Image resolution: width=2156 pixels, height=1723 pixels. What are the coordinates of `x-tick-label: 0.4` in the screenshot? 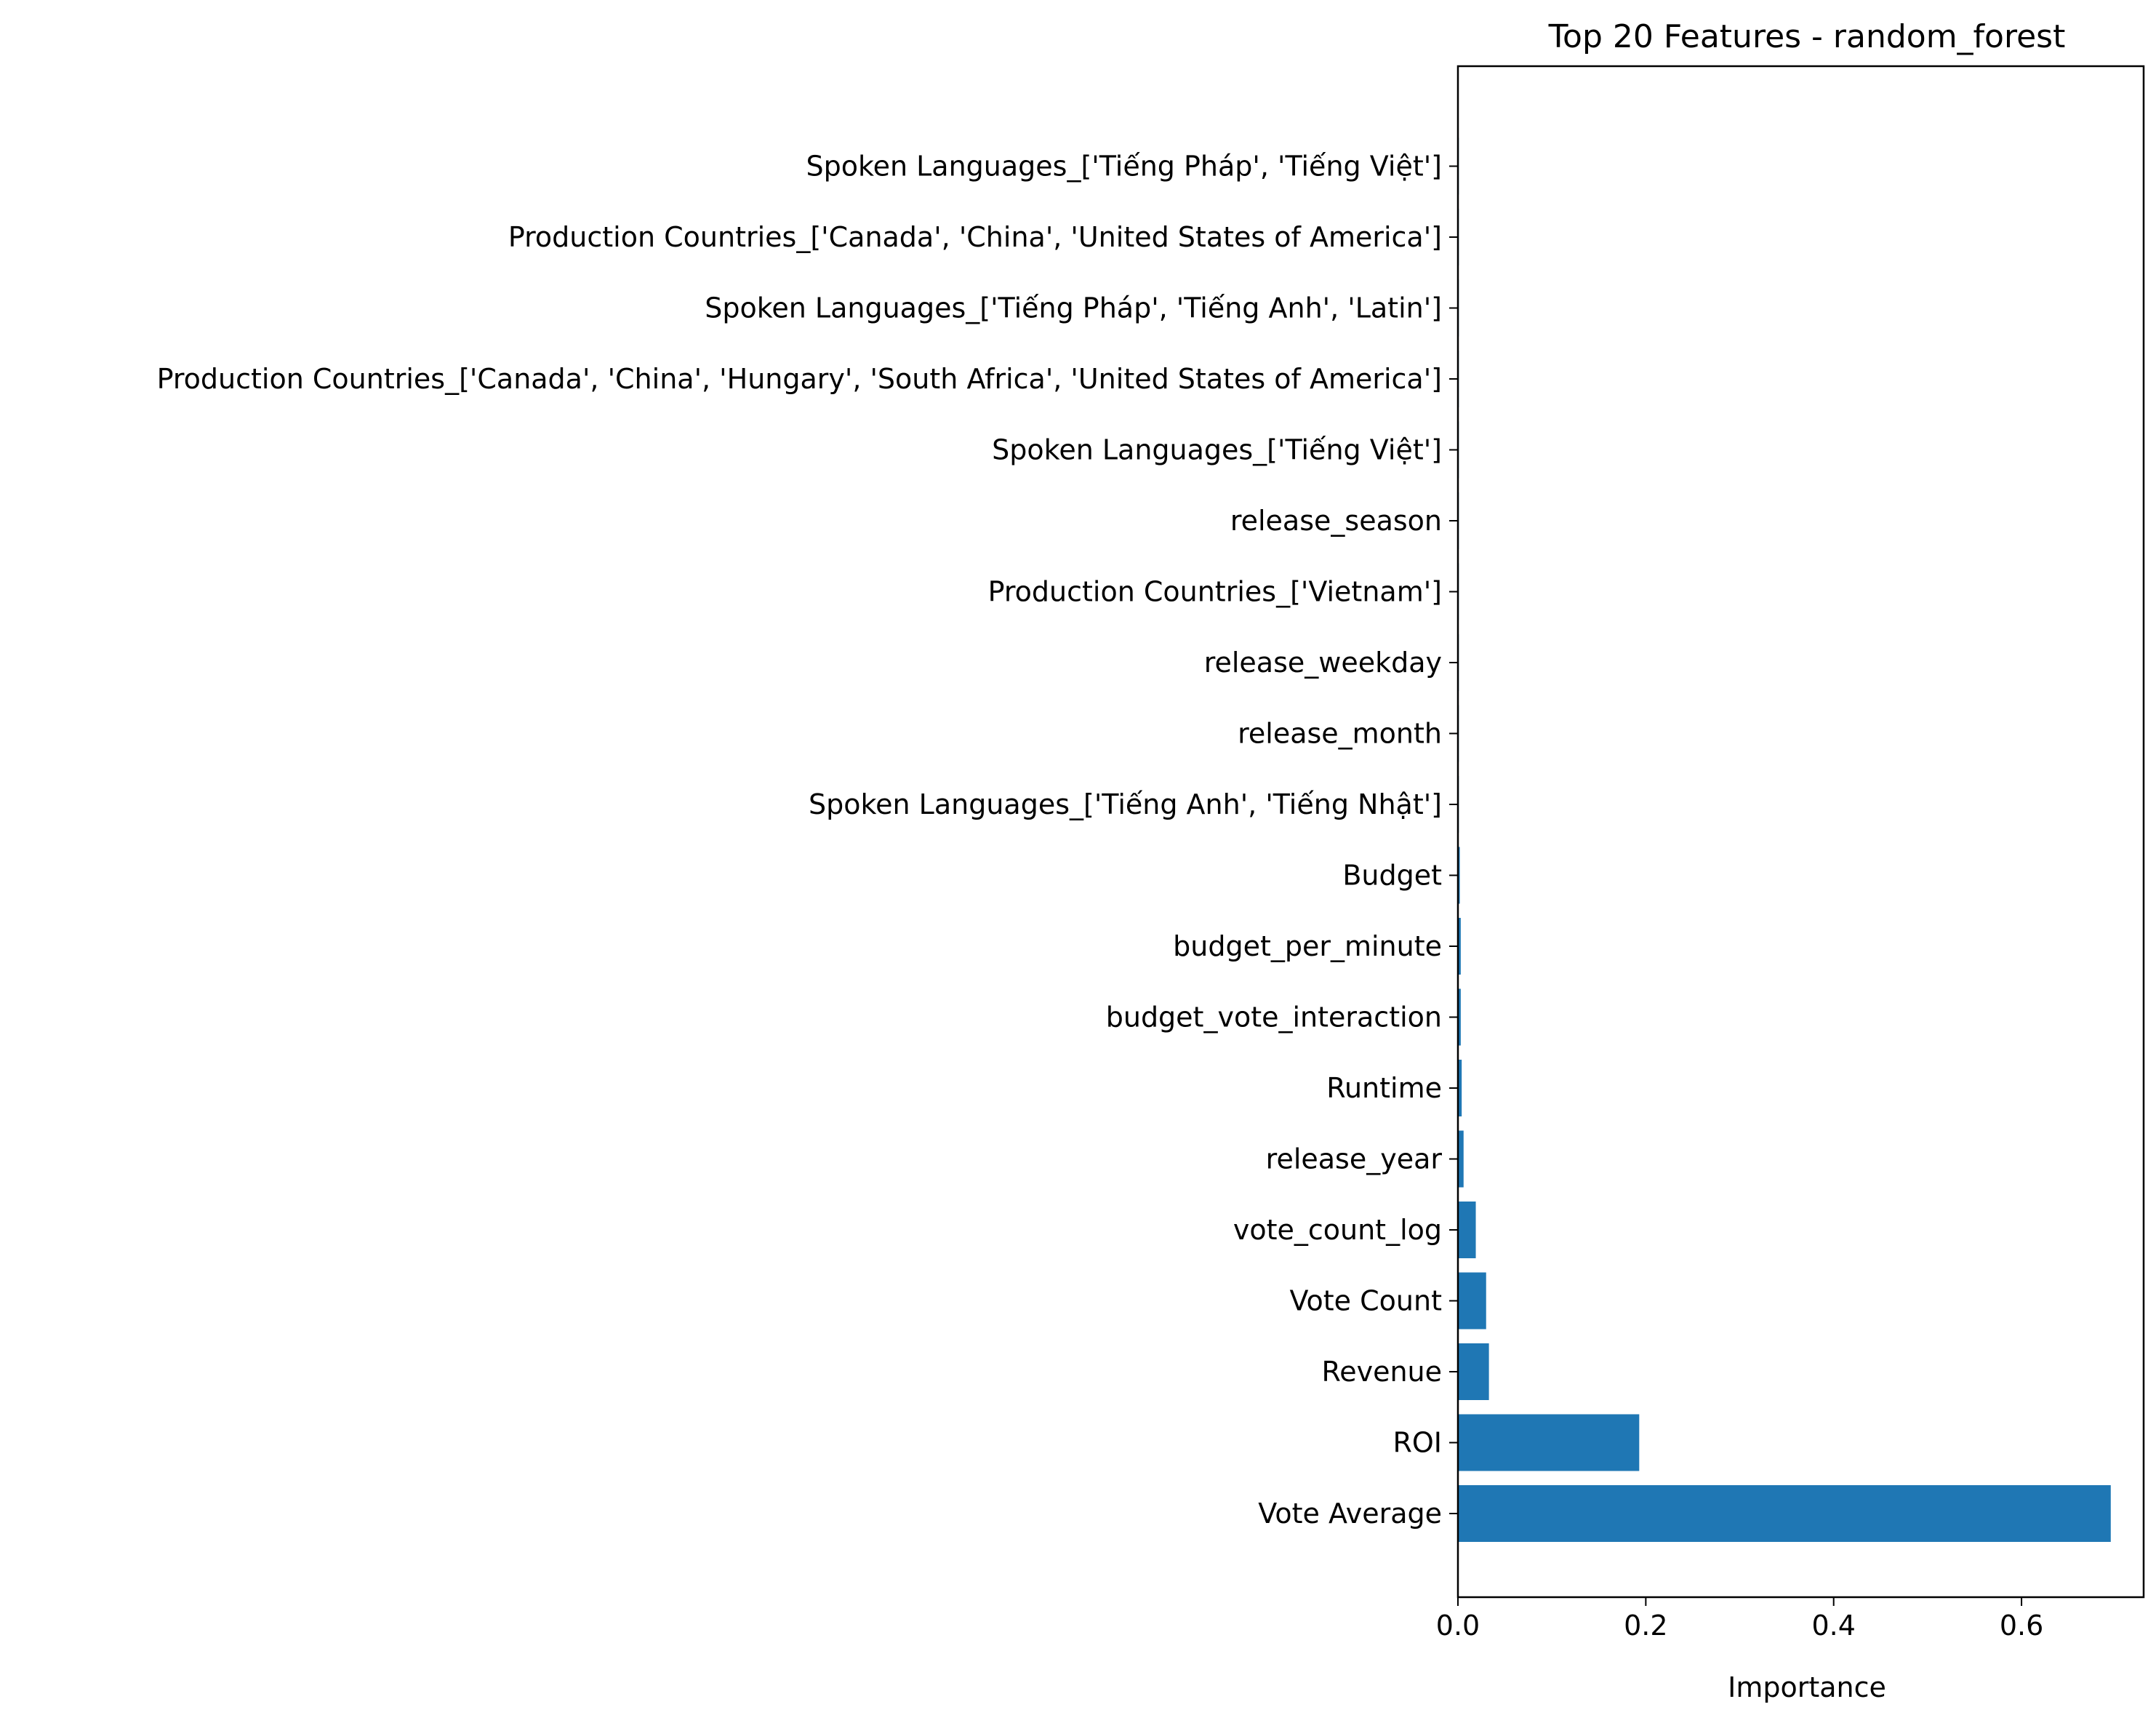 It's located at (1833, 1626).